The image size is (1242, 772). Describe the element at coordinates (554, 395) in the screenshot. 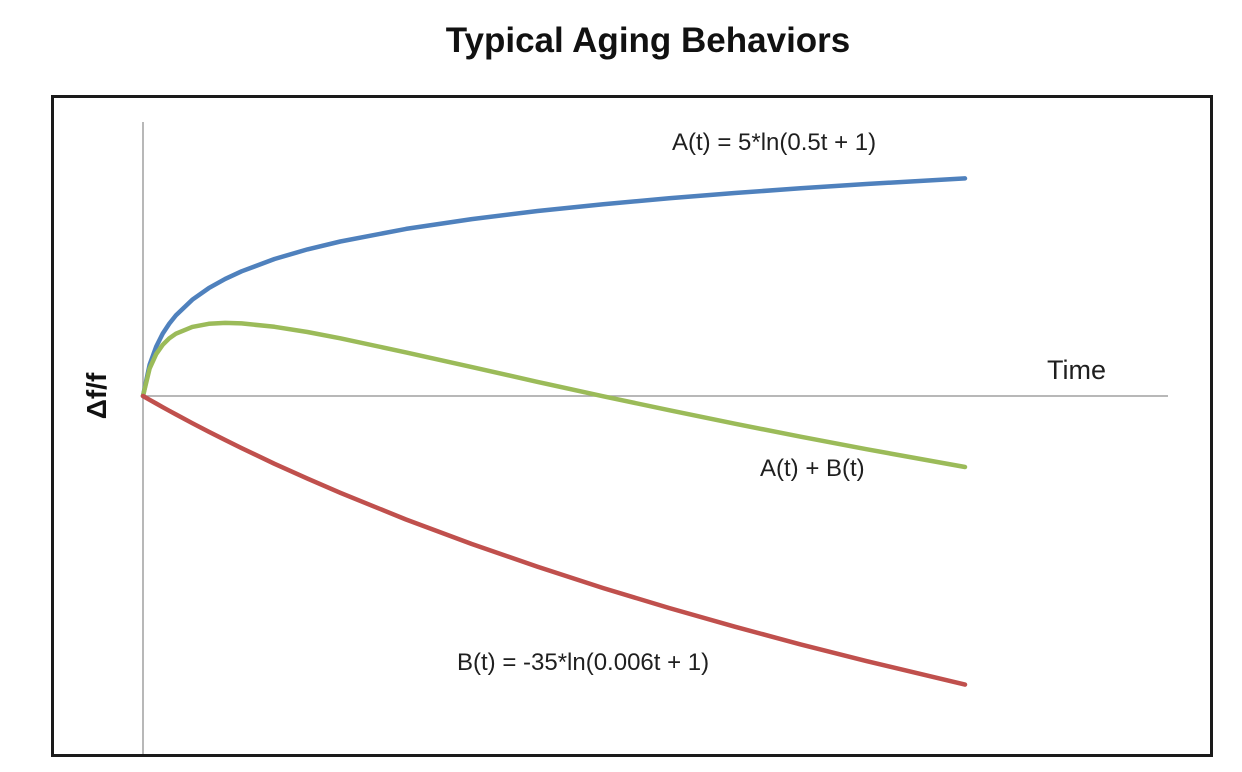

I see `curve-a-plus-b` at that location.